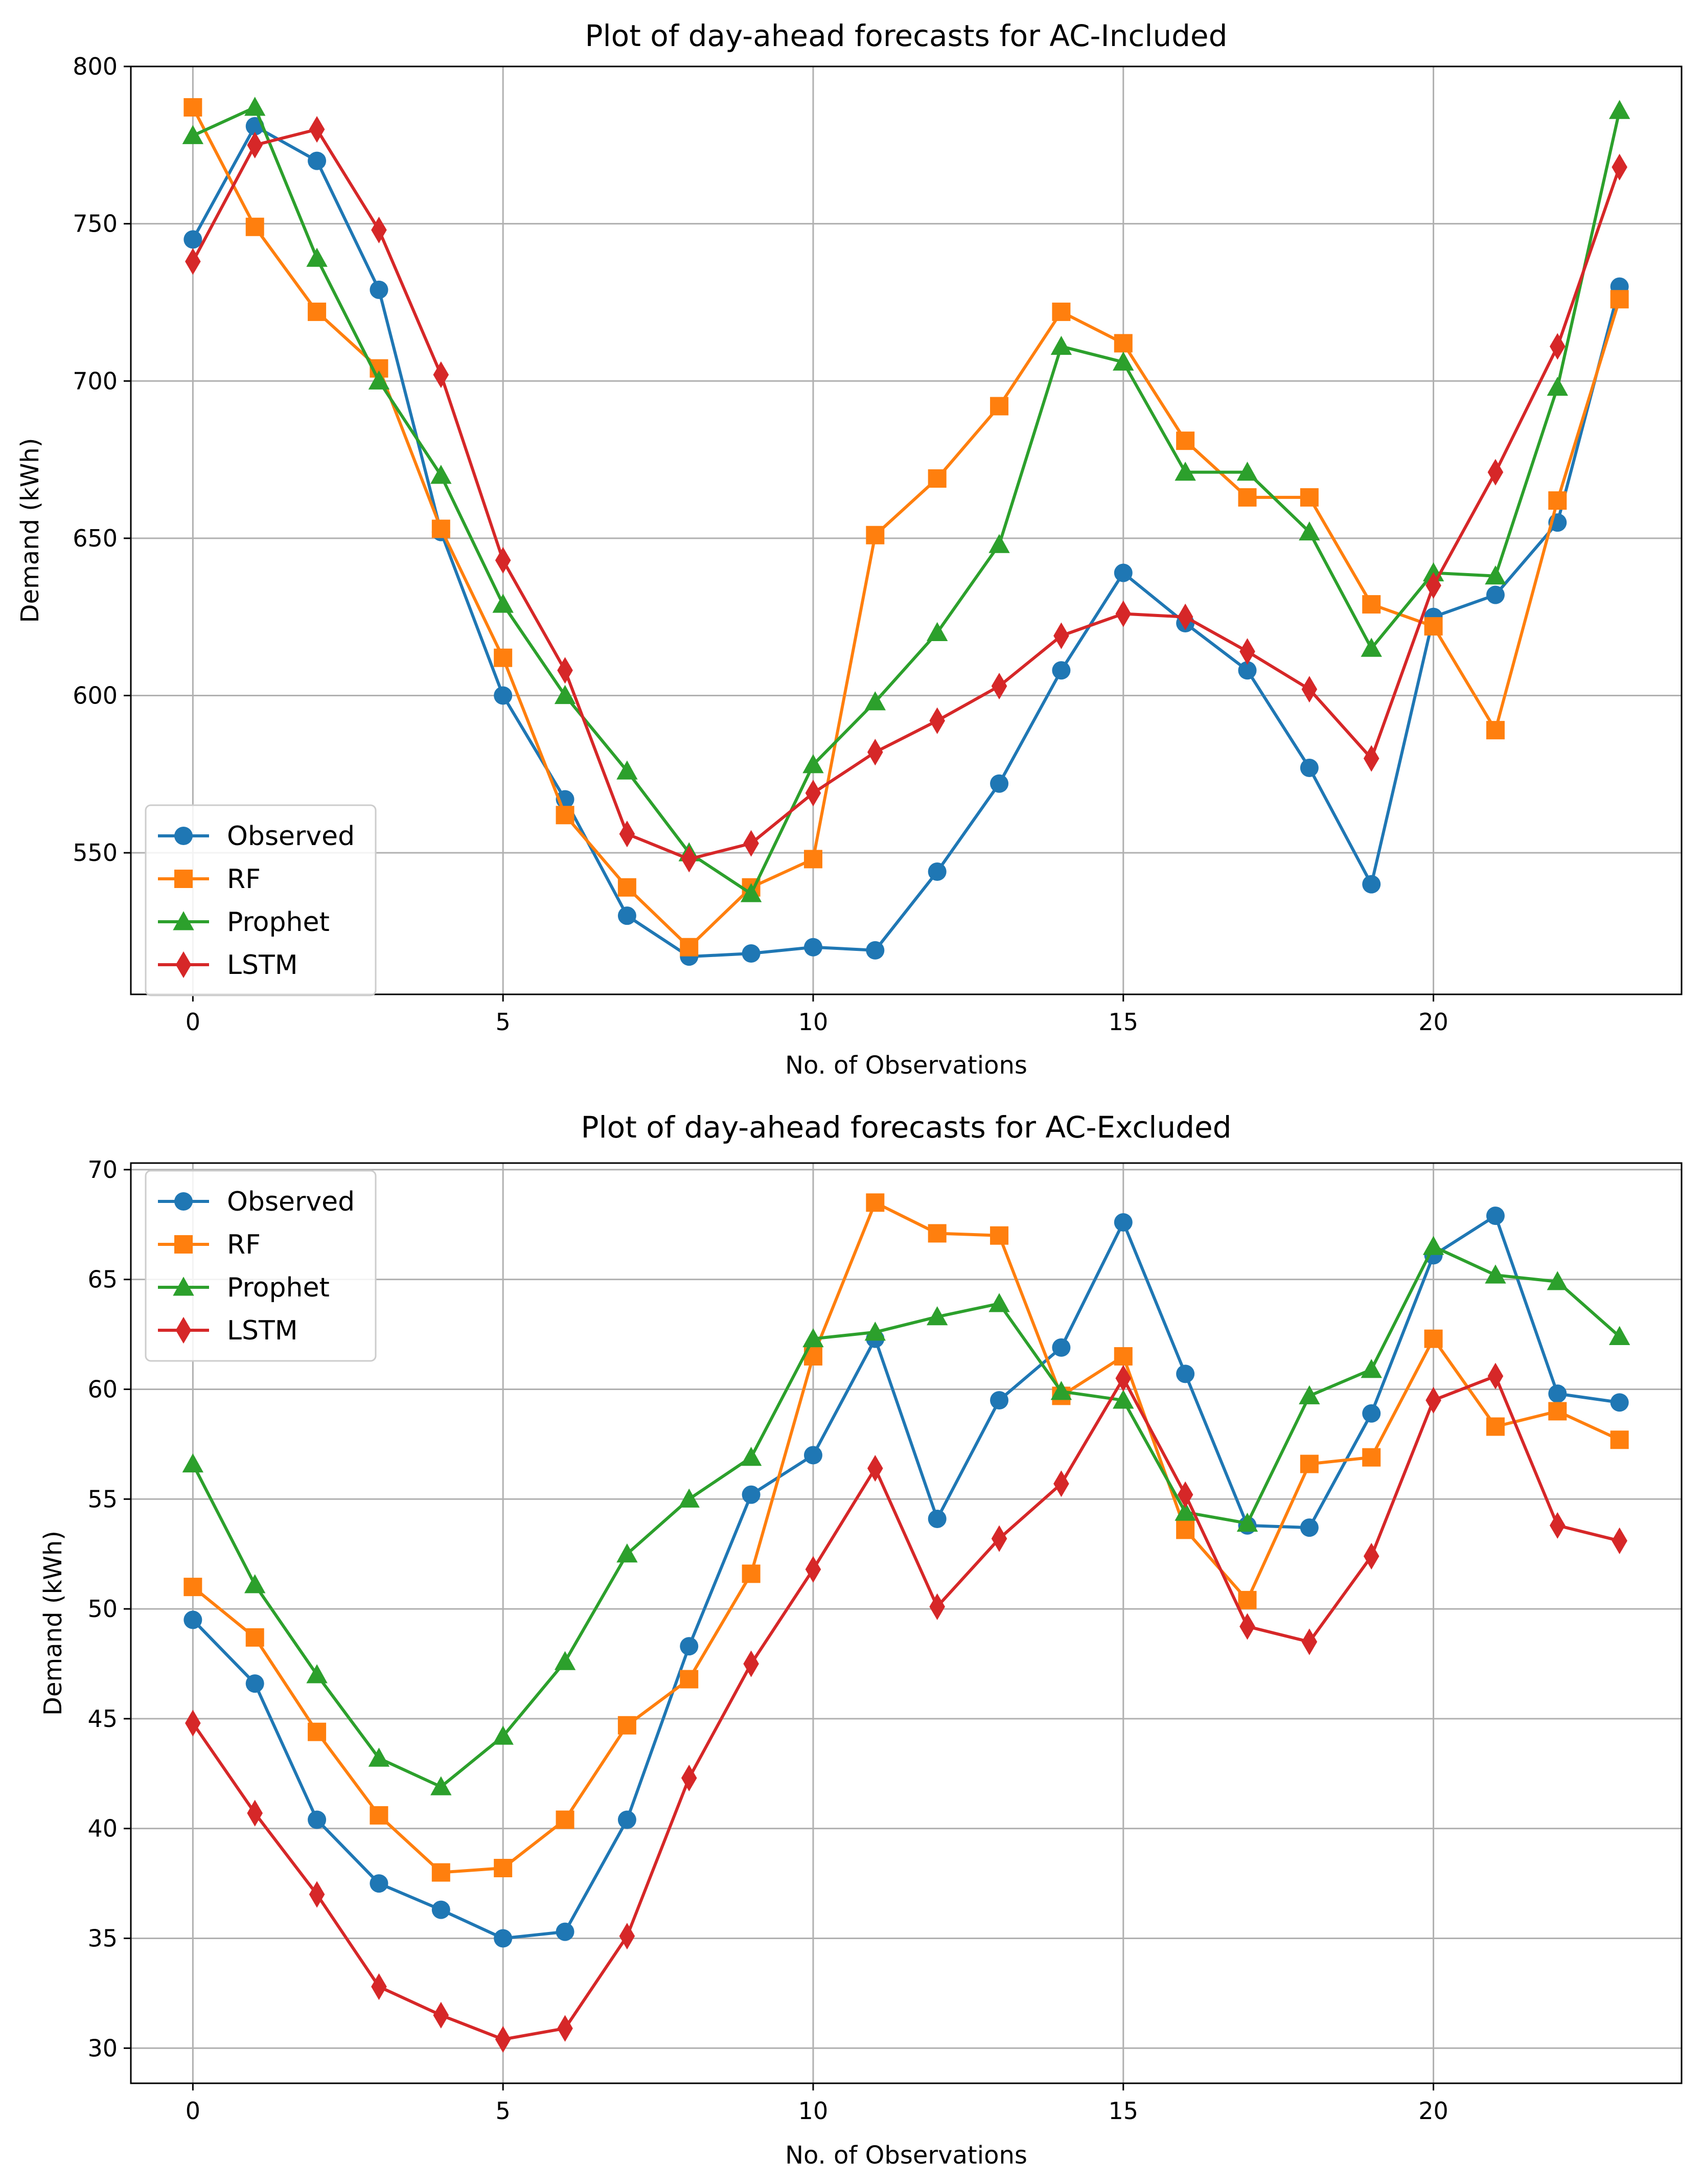 Image resolution: width=1702 pixels, height=2184 pixels. I want to click on legend-marker-rf, so click(183, 879).